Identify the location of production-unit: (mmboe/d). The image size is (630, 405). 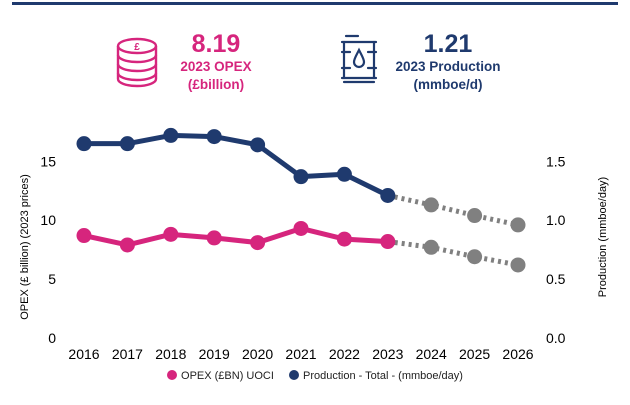
(448, 84).